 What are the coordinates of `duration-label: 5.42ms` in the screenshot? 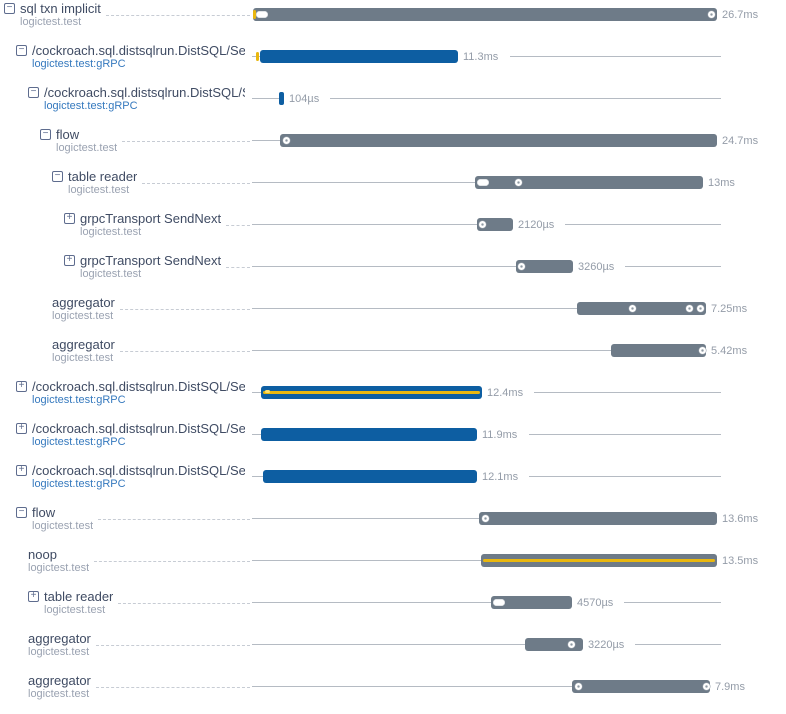 It's located at (729, 351).